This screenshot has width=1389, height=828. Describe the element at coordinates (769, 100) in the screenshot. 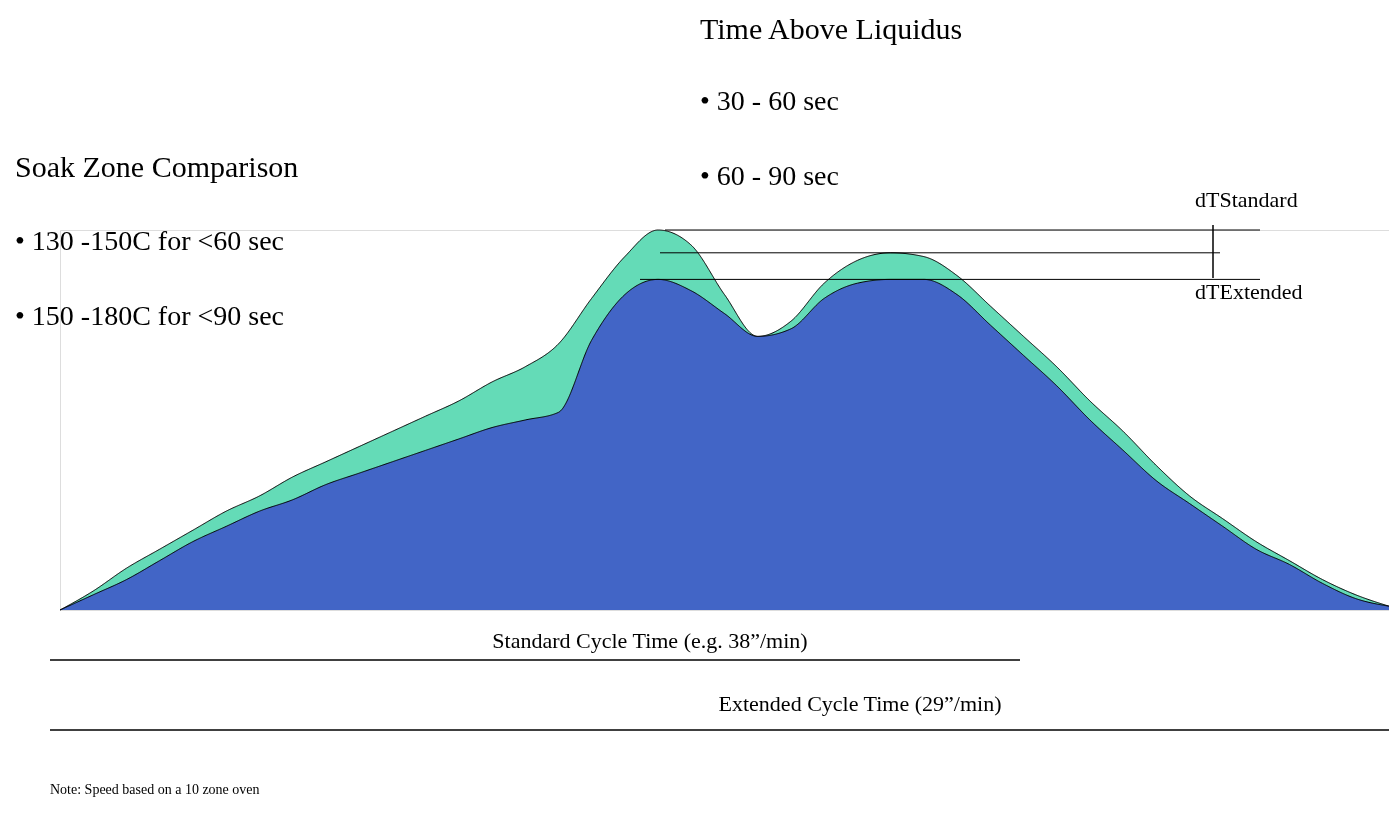

I see `text: • 30 - 60 sec` at that location.